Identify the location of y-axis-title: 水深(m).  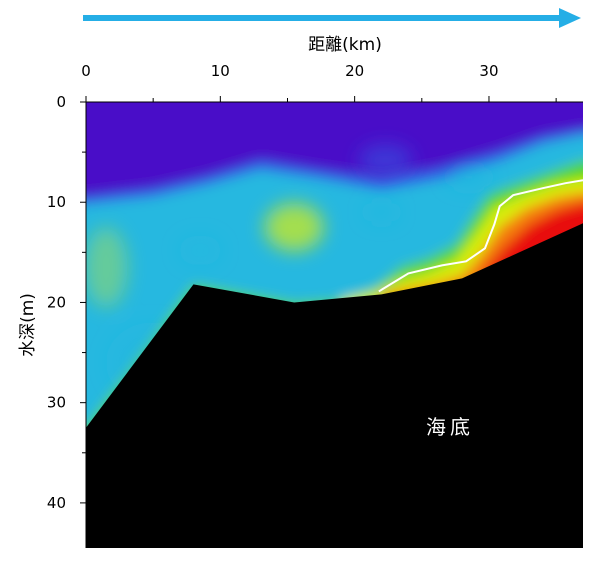
(28, 325).